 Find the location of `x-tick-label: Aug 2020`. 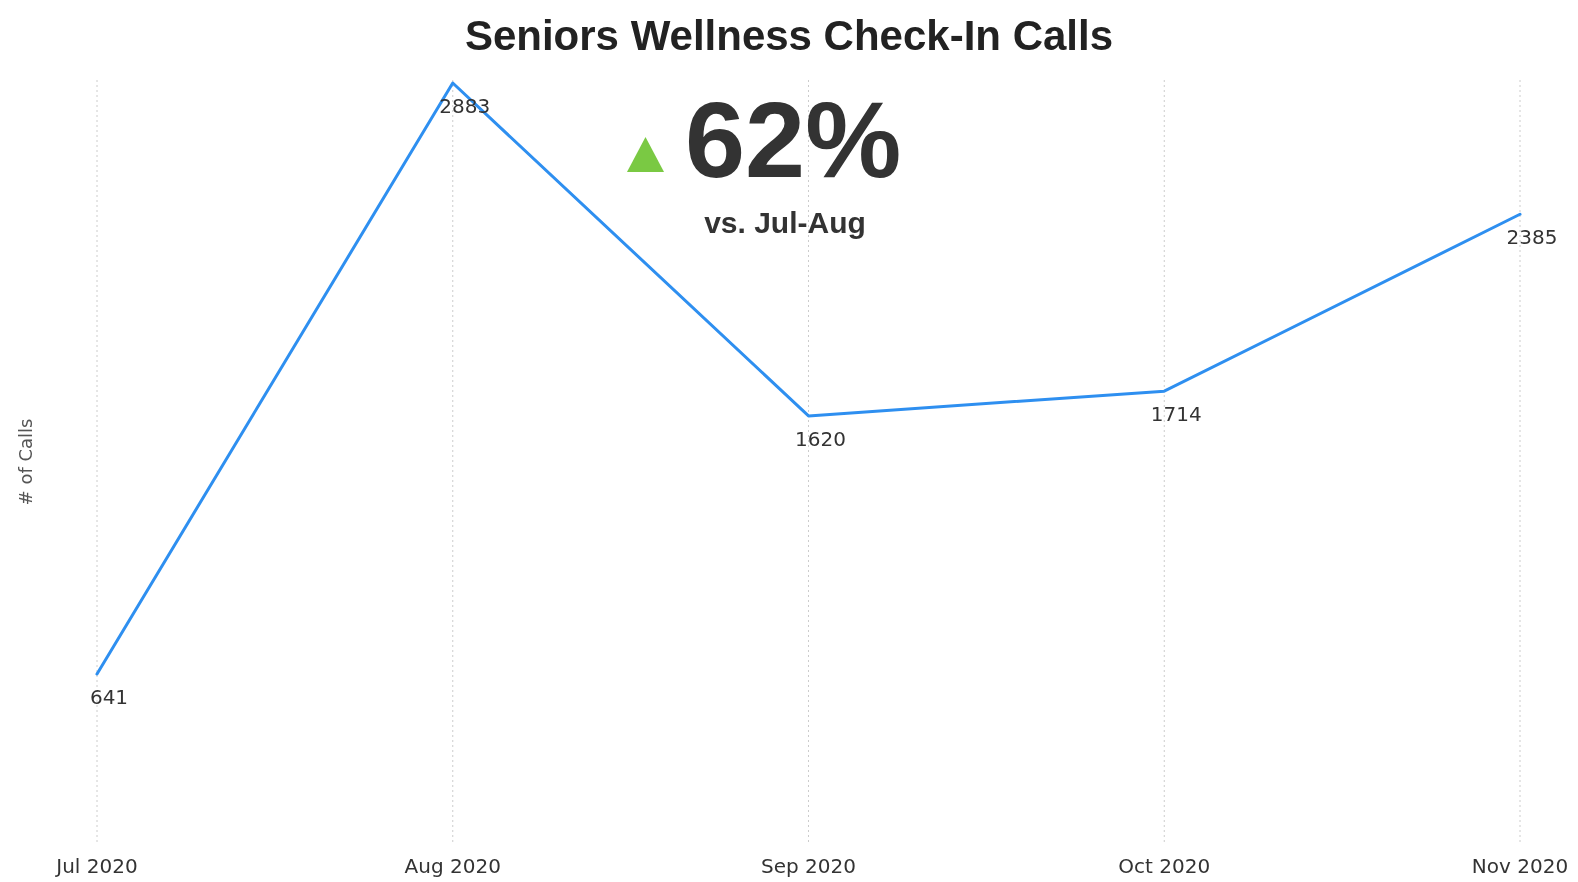

x-tick-label: Aug 2020 is located at coordinates (452, 866).